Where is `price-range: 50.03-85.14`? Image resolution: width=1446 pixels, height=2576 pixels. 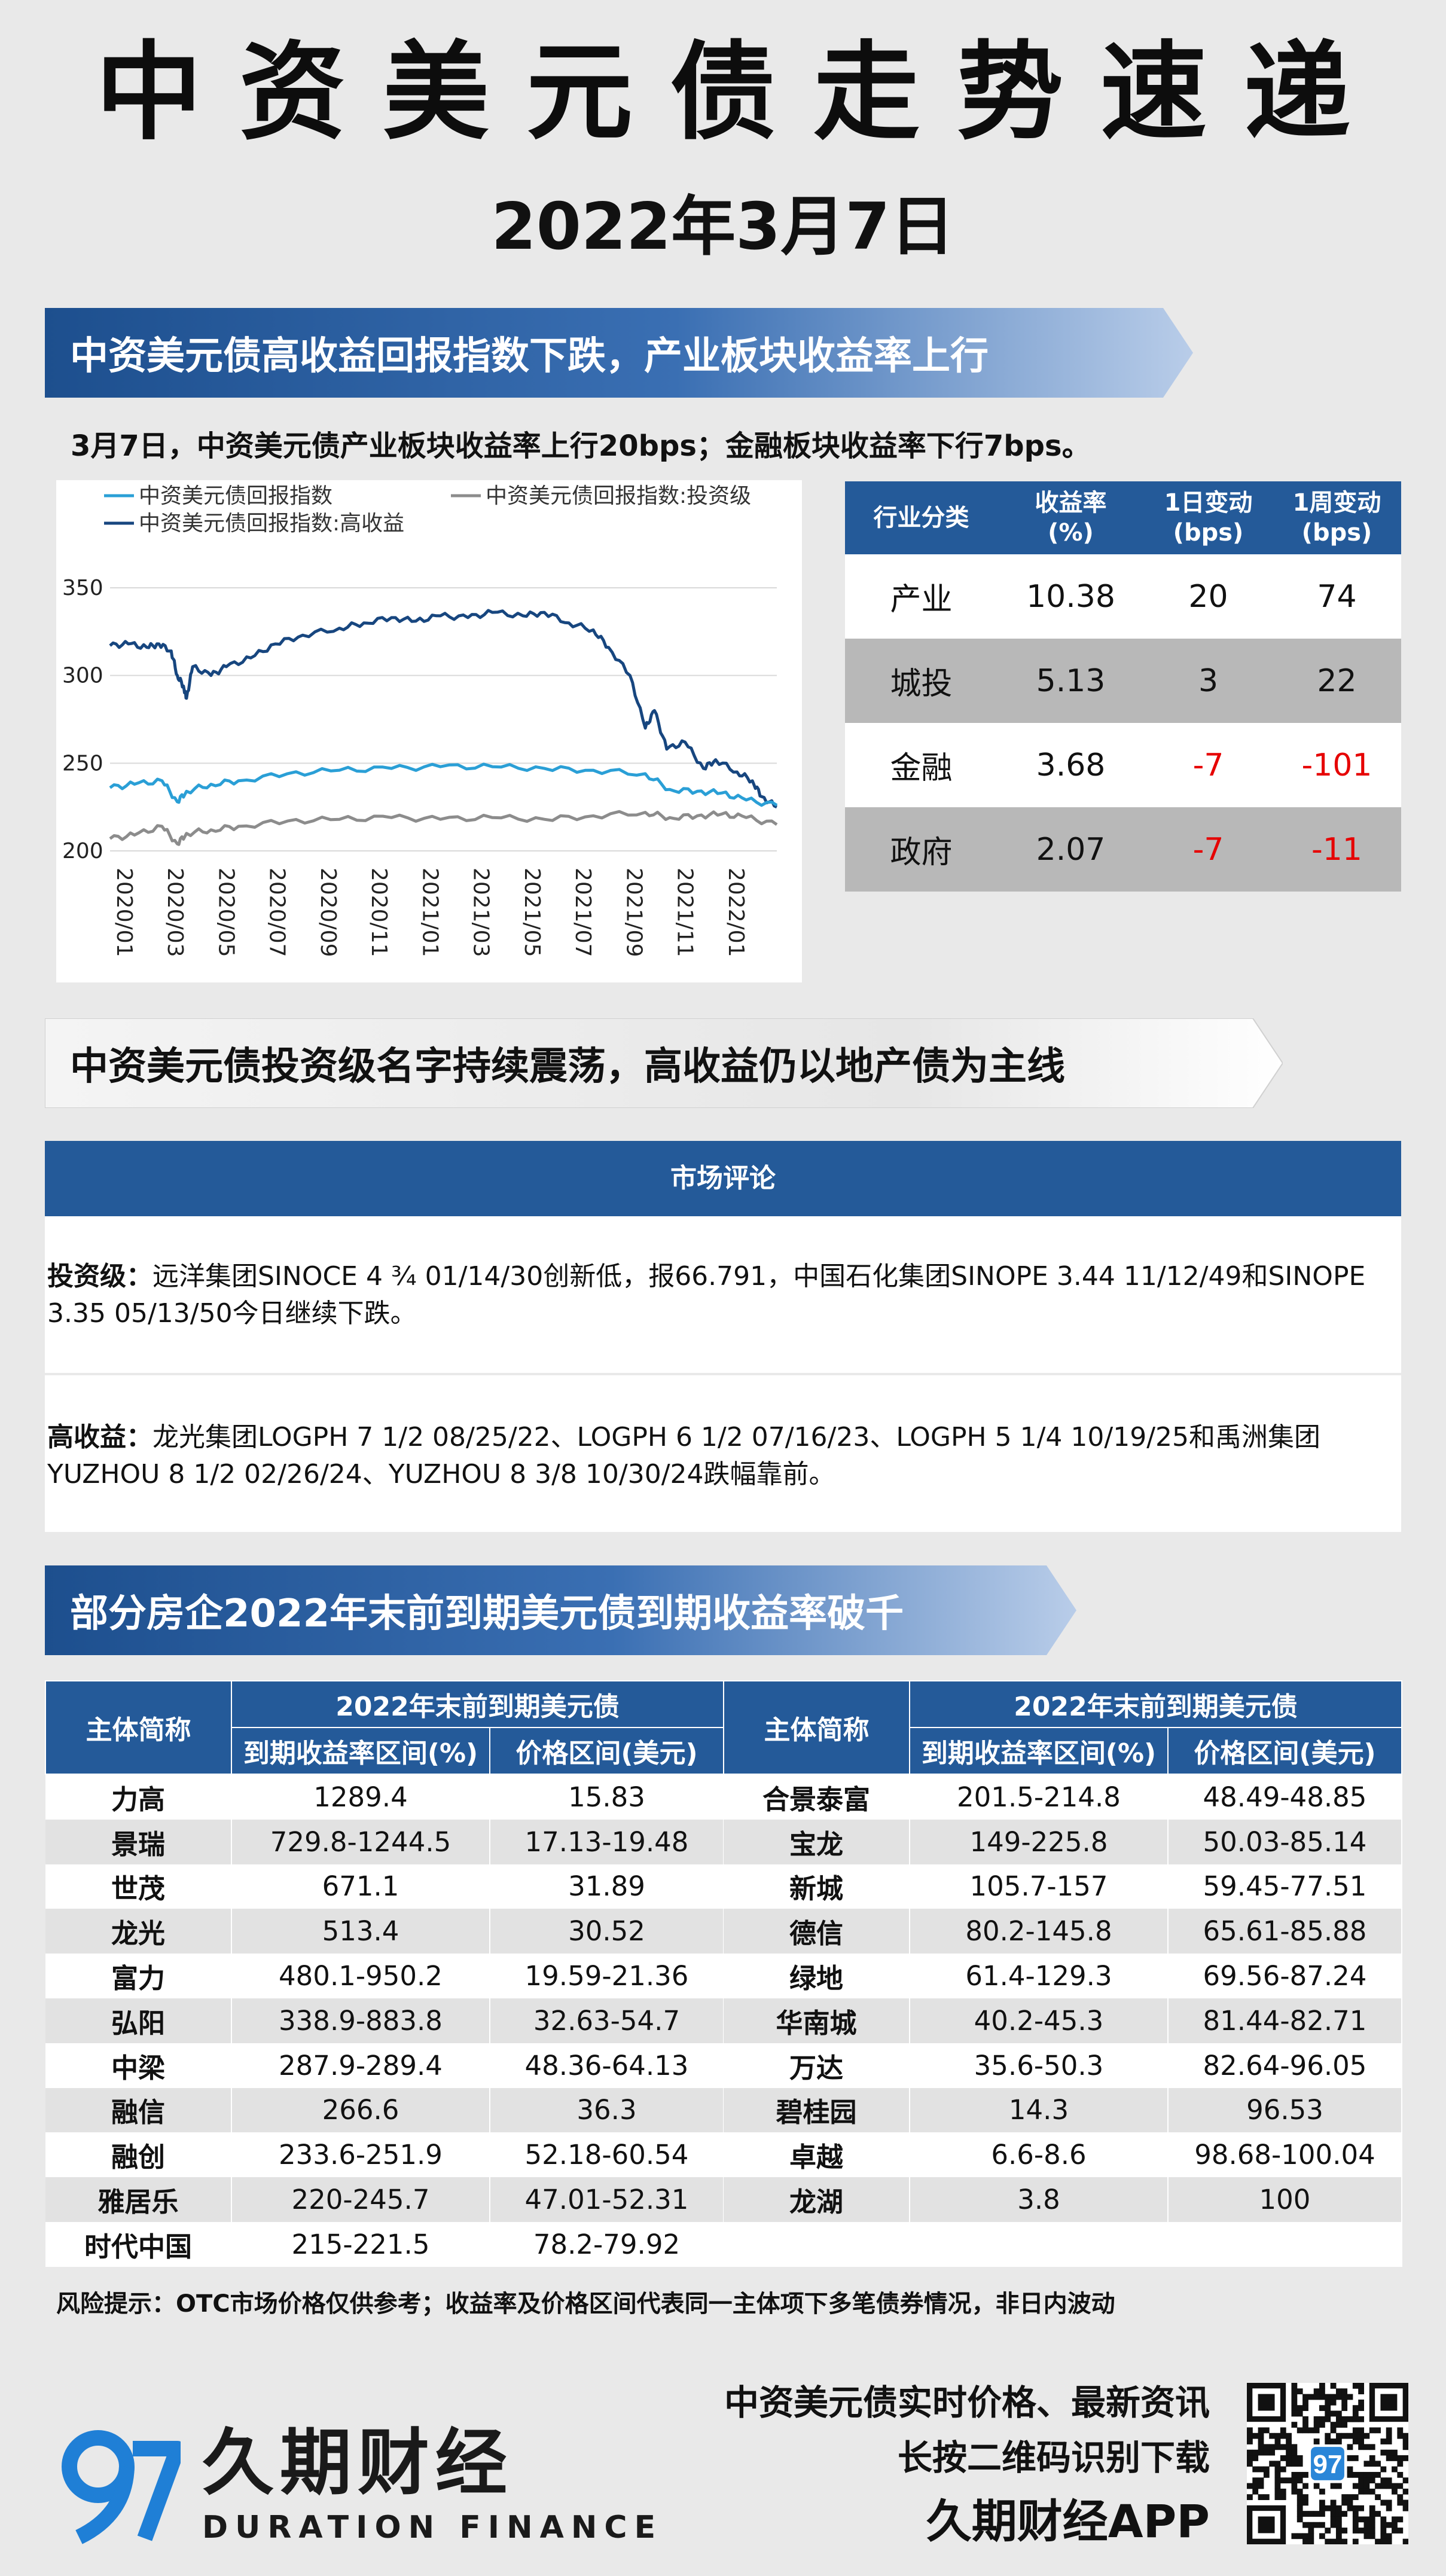 price-range: 50.03-85.14 is located at coordinates (1285, 1841).